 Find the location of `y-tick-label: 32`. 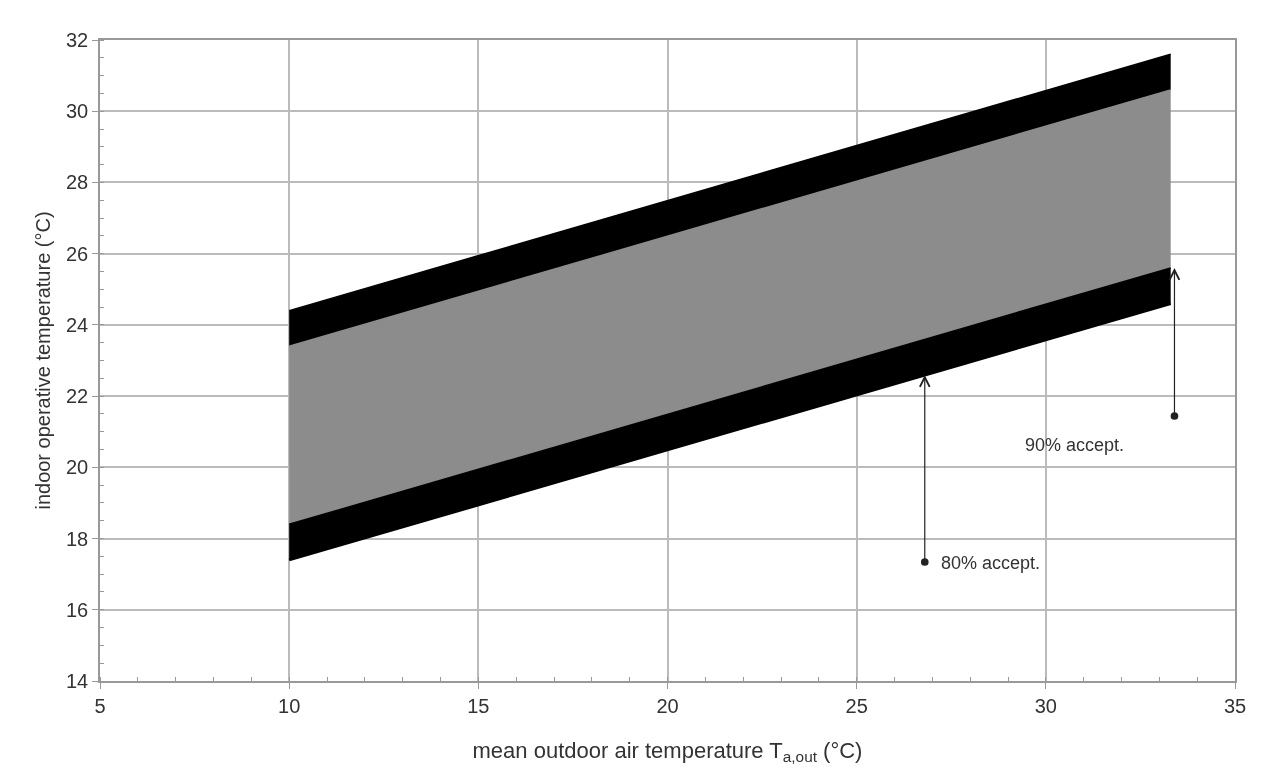

y-tick-label: 32 is located at coordinates (77, 40).